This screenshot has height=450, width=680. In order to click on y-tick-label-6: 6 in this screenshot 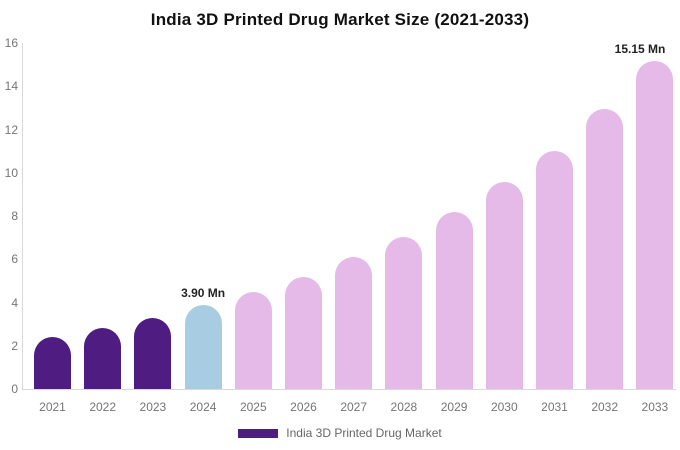, I will do `click(14, 259)`.